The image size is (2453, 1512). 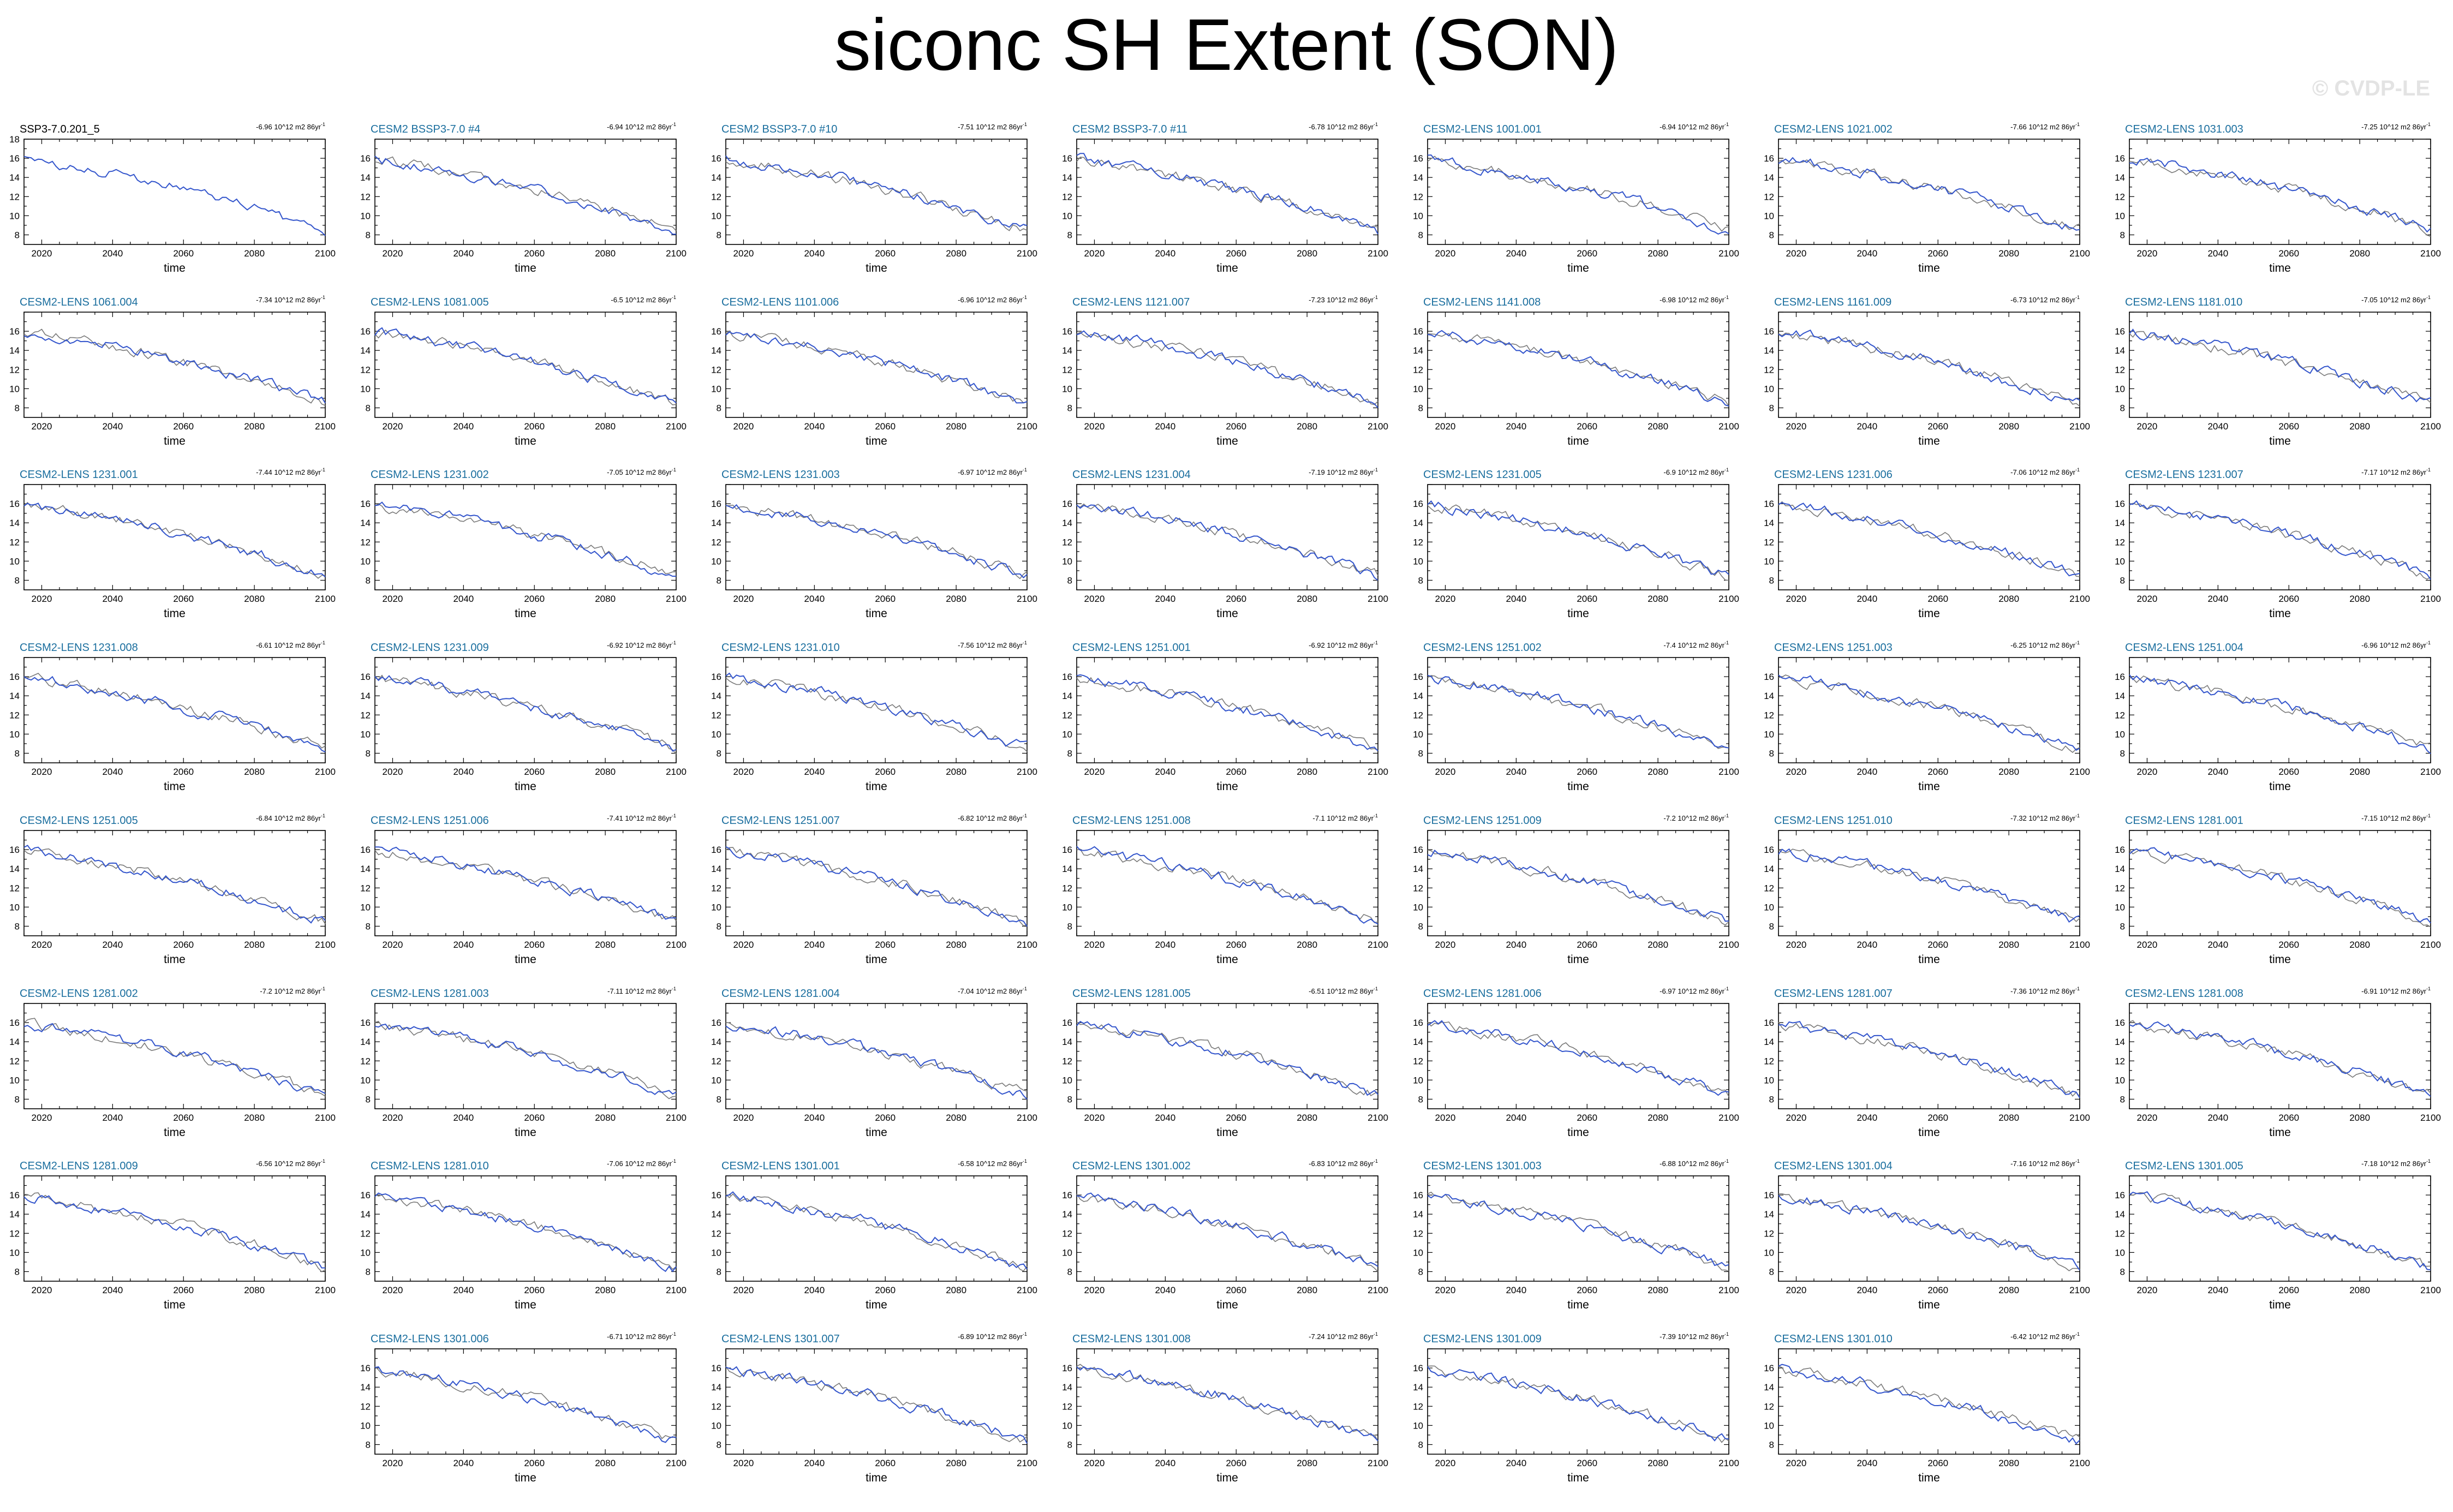 I want to click on panel-trend-value: -7.25 10^12 m2 86yr, so click(x=2394, y=127).